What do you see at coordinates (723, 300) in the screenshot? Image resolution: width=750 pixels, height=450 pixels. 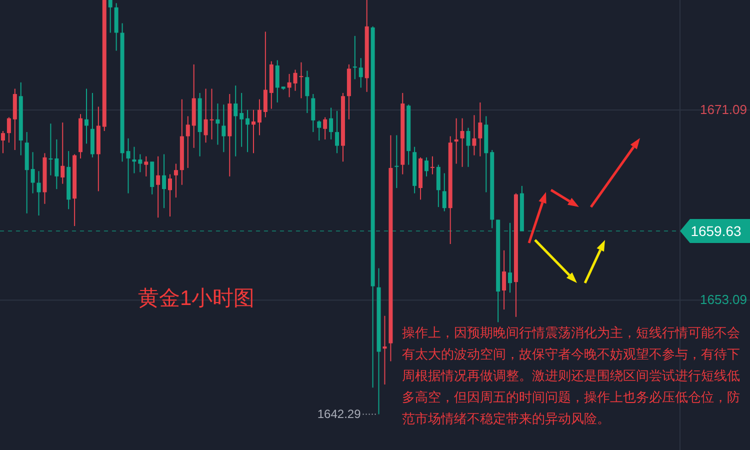 I see `y-tick-label: 1653.09` at bounding box center [723, 300].